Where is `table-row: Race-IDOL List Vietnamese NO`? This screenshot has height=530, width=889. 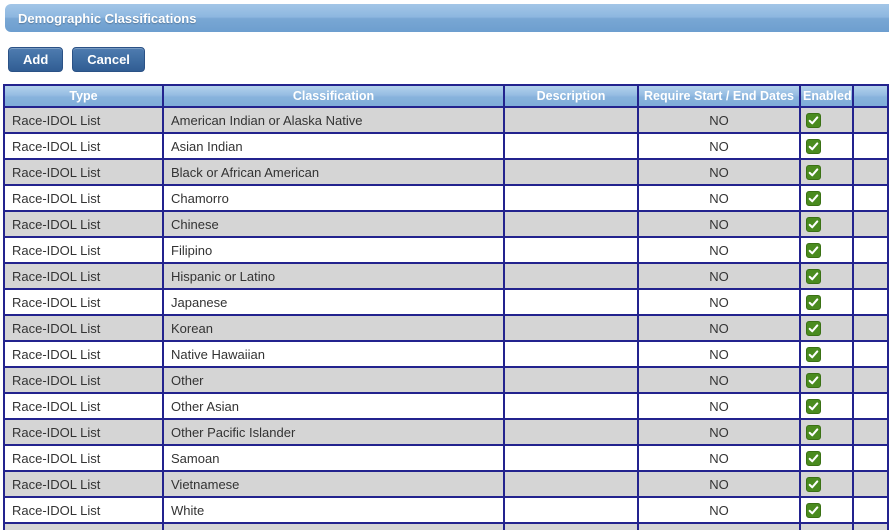 table-row: Race-IDOL List Vietnamese NO is located at coordinates (446, 484).